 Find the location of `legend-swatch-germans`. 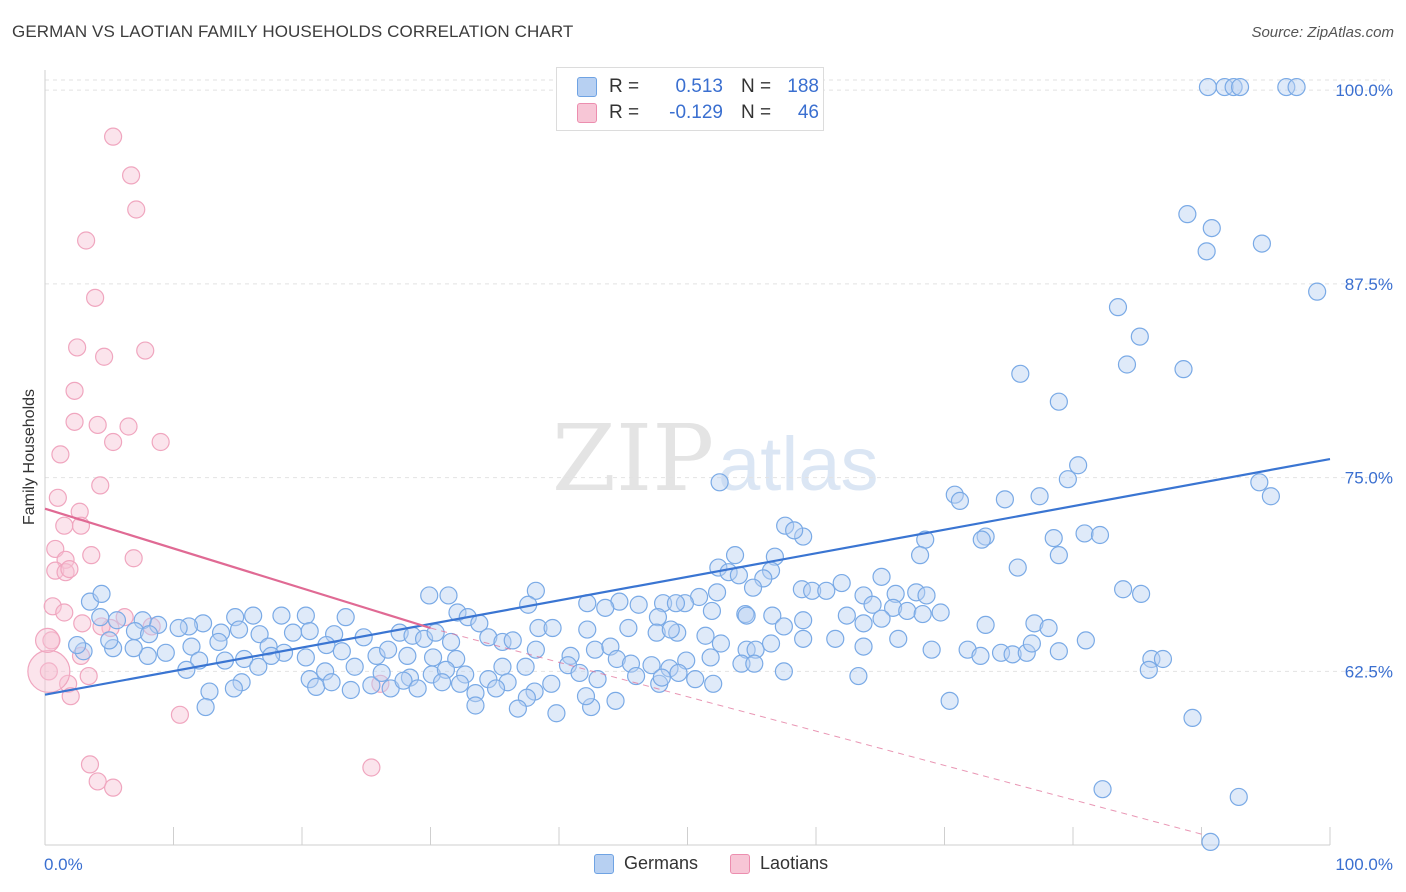

legend-swatch-germans is located at coordinates (587, 87).